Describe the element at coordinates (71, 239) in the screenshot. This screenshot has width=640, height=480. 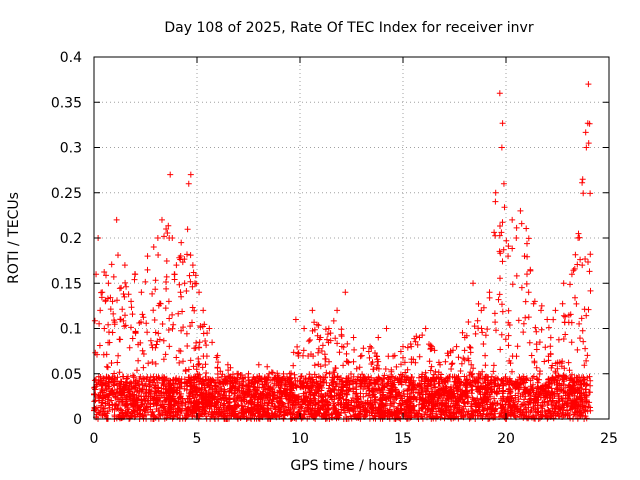
I see `y-tick-label: 0.2` at that location.